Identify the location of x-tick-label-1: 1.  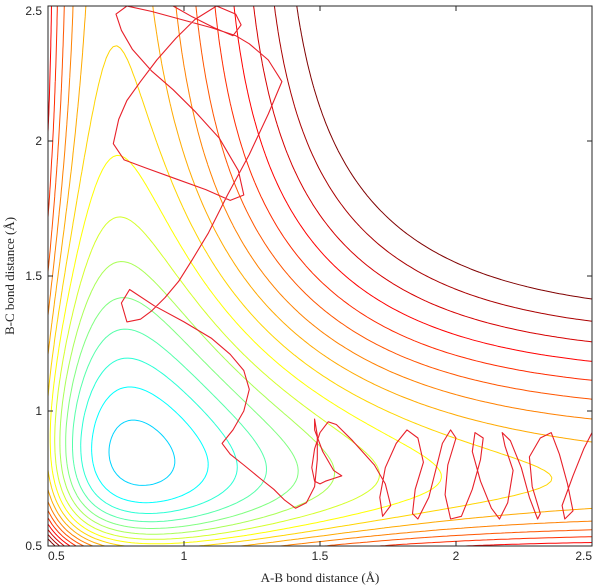
(184, 556).